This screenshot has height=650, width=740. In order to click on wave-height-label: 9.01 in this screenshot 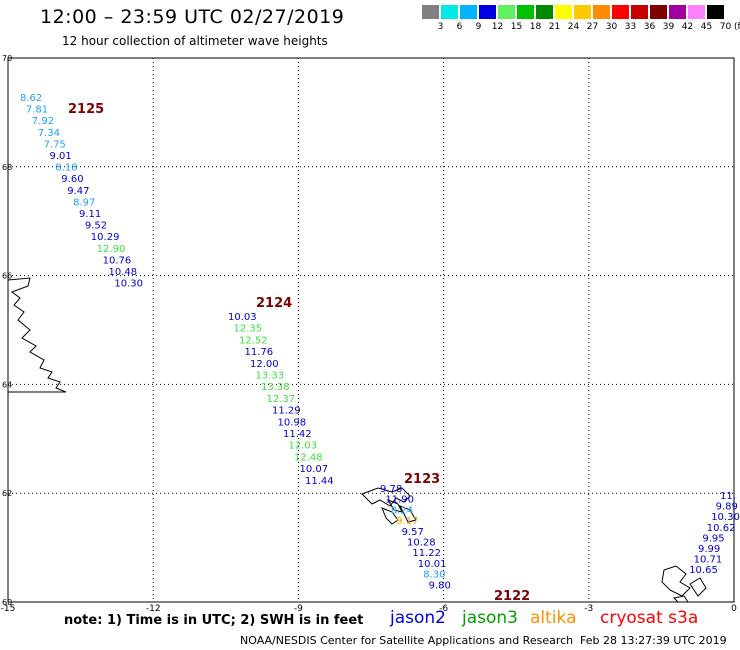, I will do `click(61, 156)`.